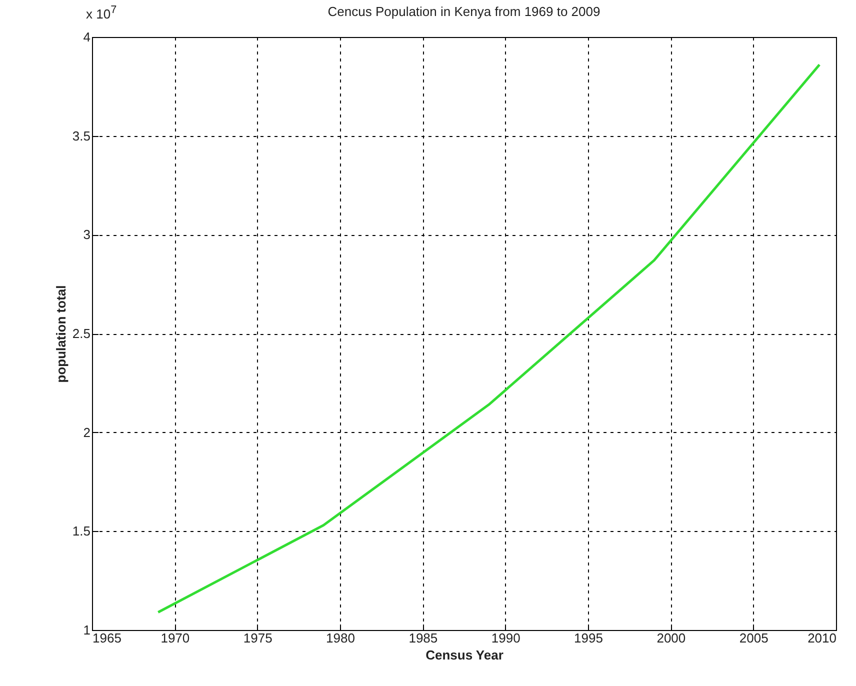 The height and width of the screenshot is (686, 856). I want to click on y-tick-label: 1, so click(86, 630).